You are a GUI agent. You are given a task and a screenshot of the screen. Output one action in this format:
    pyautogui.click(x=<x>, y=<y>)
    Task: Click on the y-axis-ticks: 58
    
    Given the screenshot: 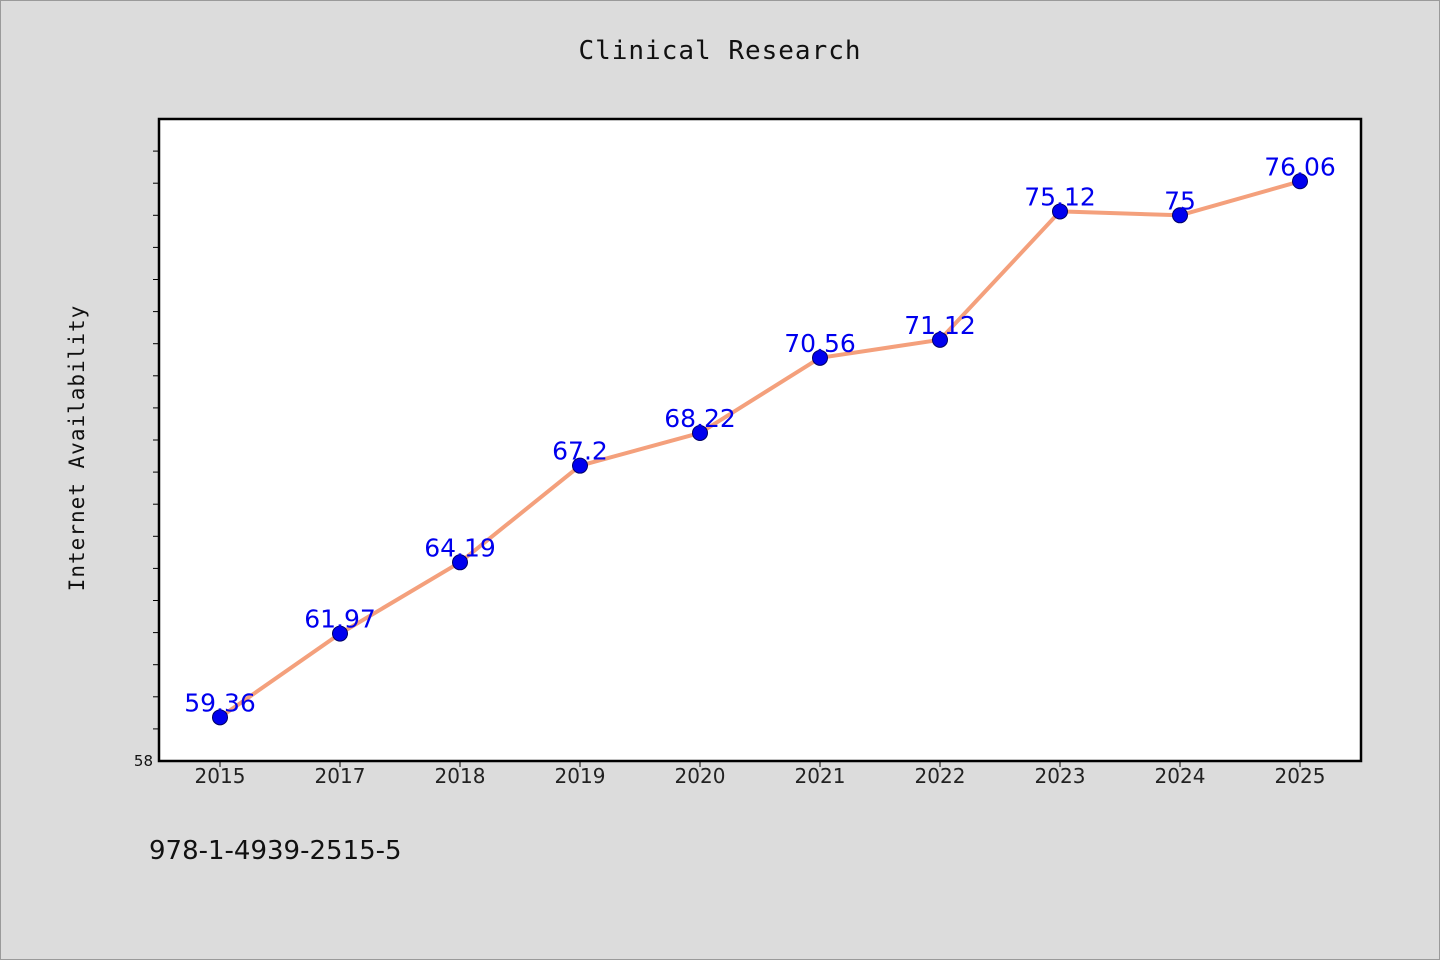 What is the action you would take?
    pyautogui.click(x=146, y=460)
    